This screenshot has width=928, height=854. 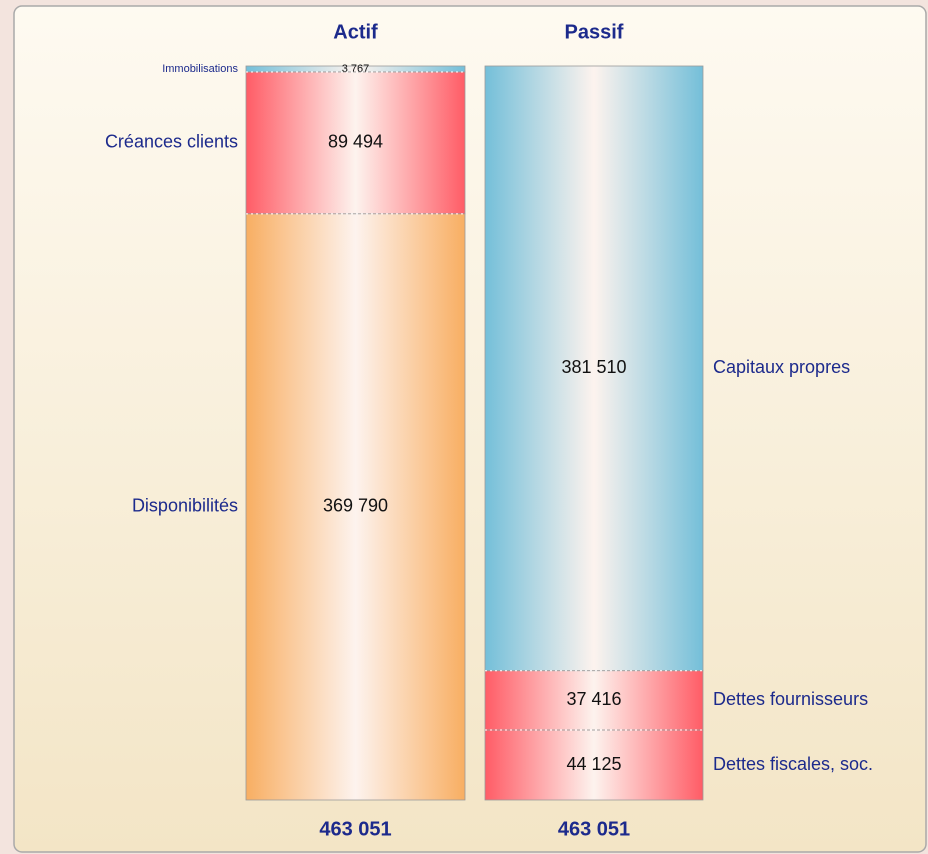 I want to click on segment-label: Créances clients, so click(x=171, y=142).